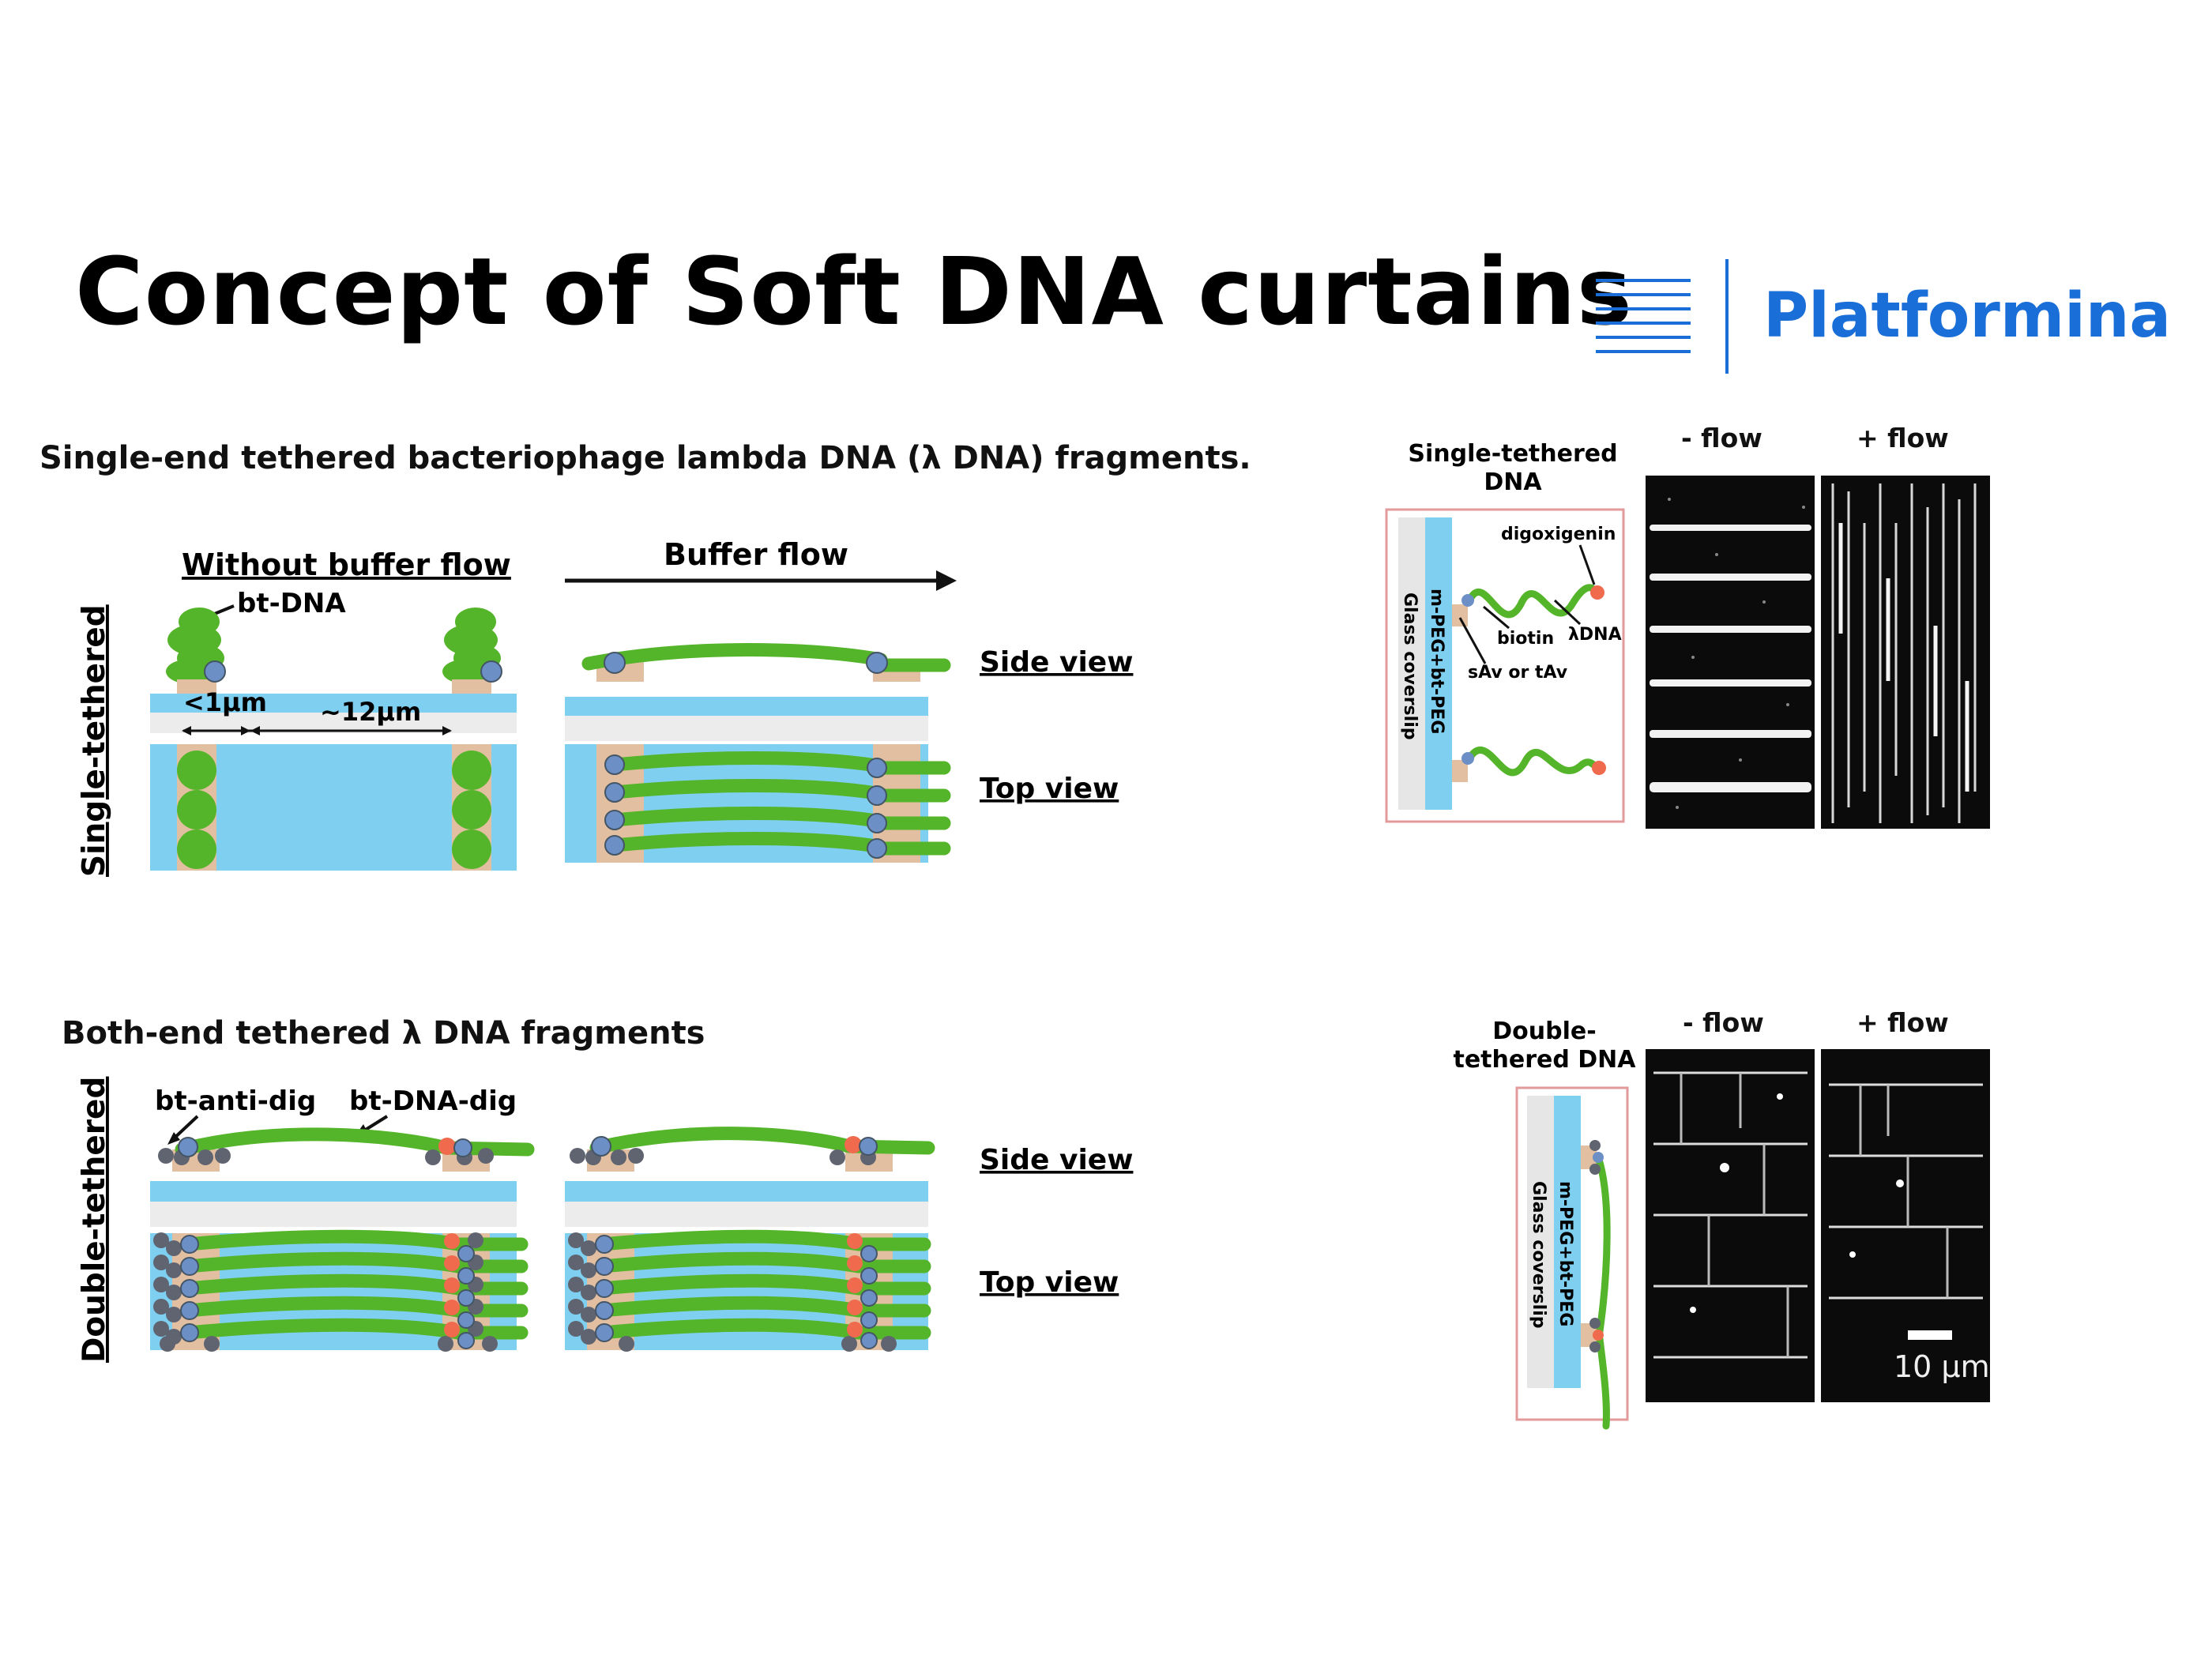 This screenshot has height=1659, width=2212. What do you see at coordinates (1967, 316) in the screenshot?
I see `brand-name: Platformina` at bounding box center [1967, 316].